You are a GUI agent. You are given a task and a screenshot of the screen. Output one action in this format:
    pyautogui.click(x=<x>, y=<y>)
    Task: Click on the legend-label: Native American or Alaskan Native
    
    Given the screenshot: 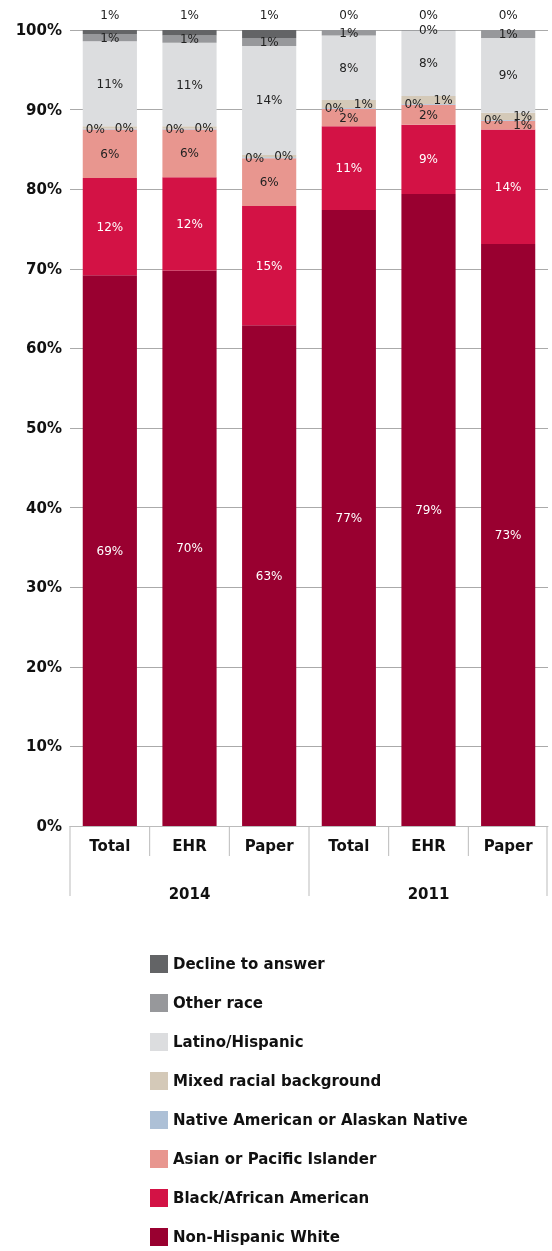 What is the action you would take?
    pyautogui.click(x=320, y=1120)
    